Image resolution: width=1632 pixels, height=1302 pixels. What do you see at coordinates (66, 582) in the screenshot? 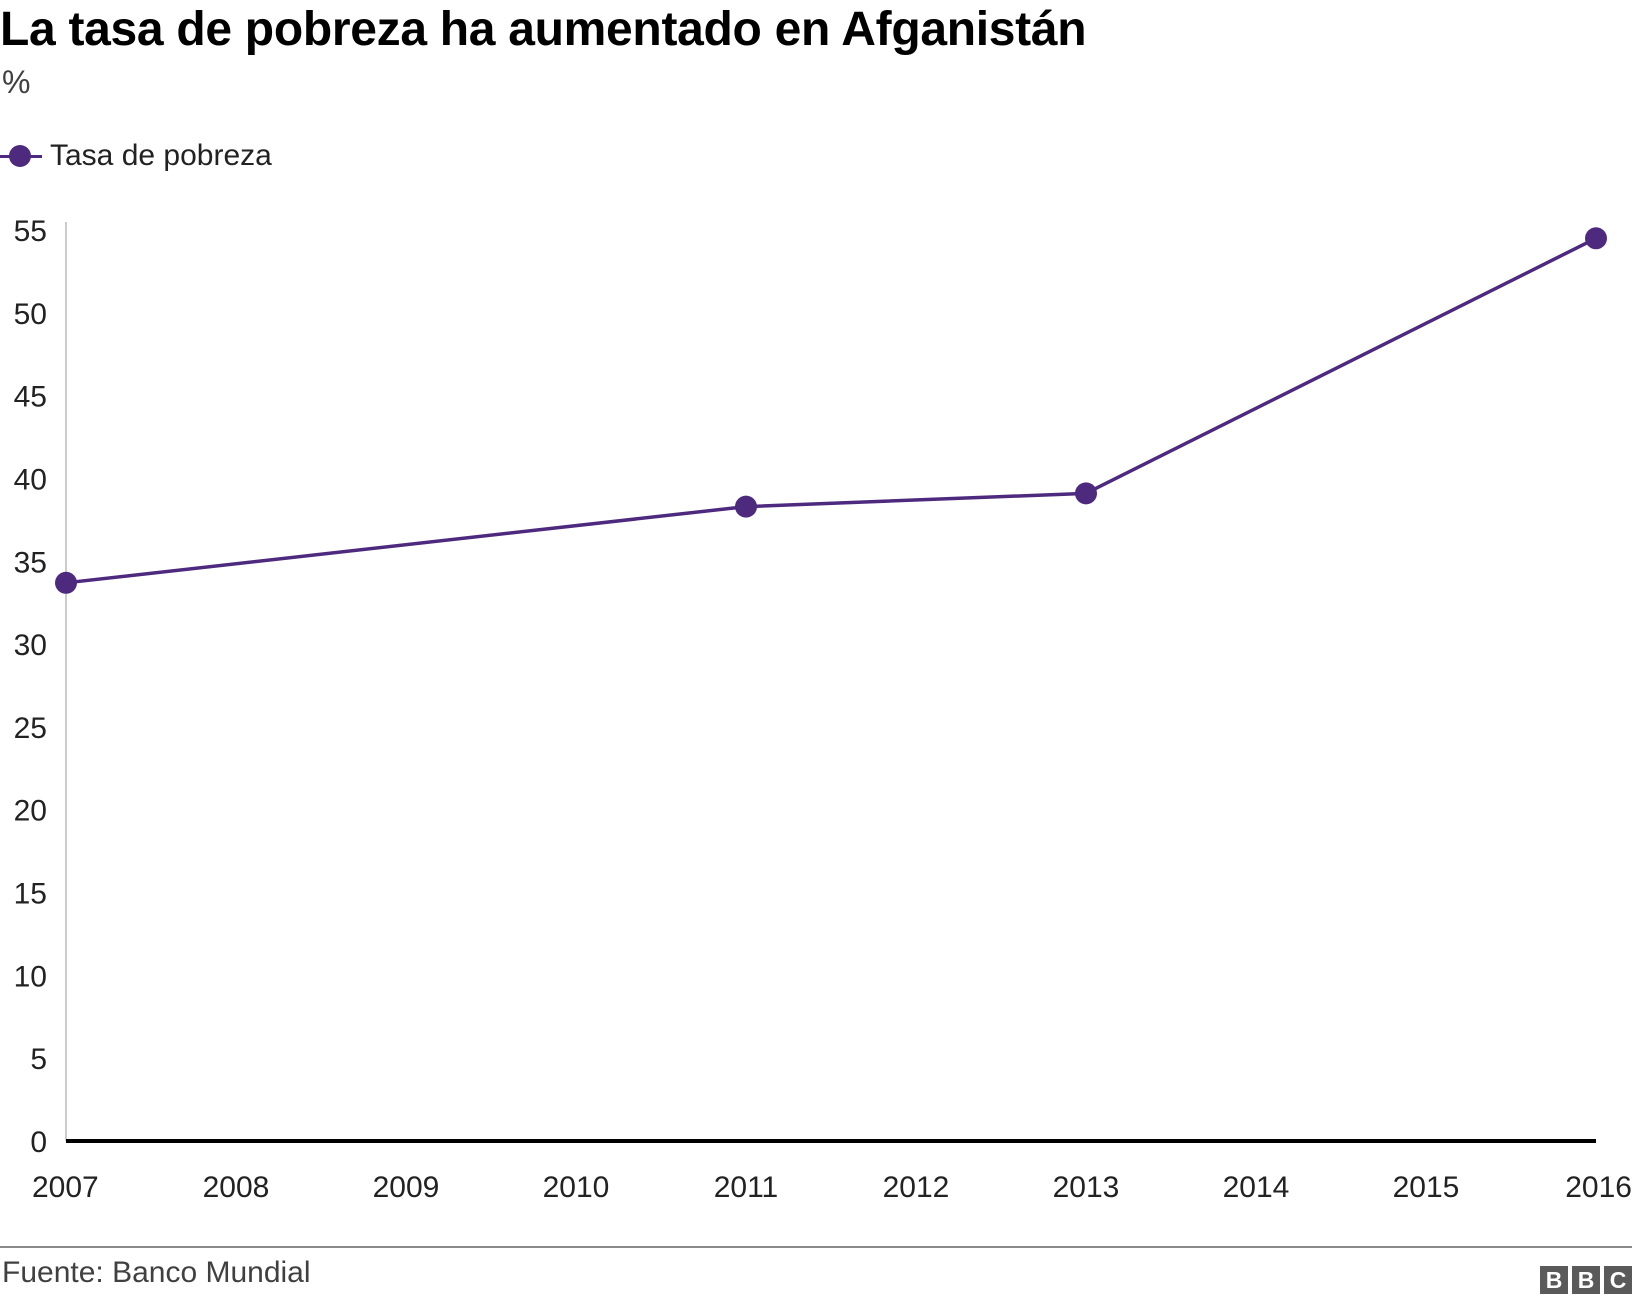
I see `data-point-2007` at bounding box center [66, 582].